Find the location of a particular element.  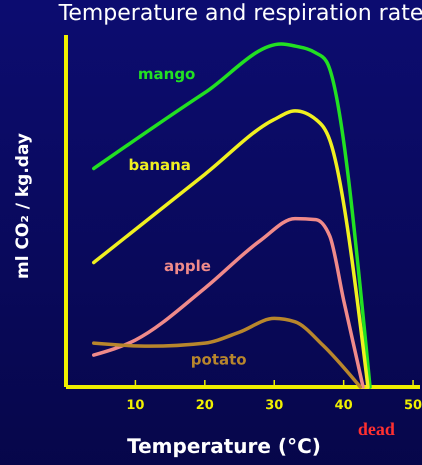

annotation: dead is located at coordinates (376, 429).